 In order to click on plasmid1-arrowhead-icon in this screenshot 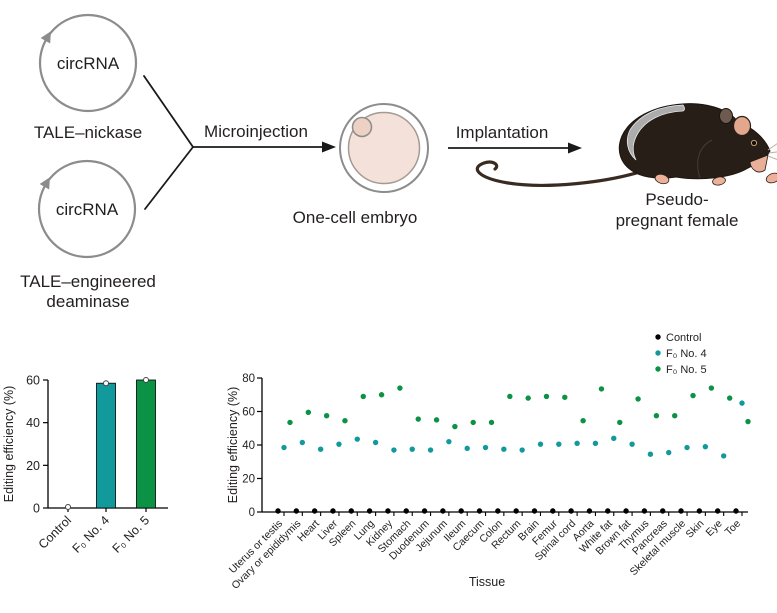, I will do `click(45, 37)`.